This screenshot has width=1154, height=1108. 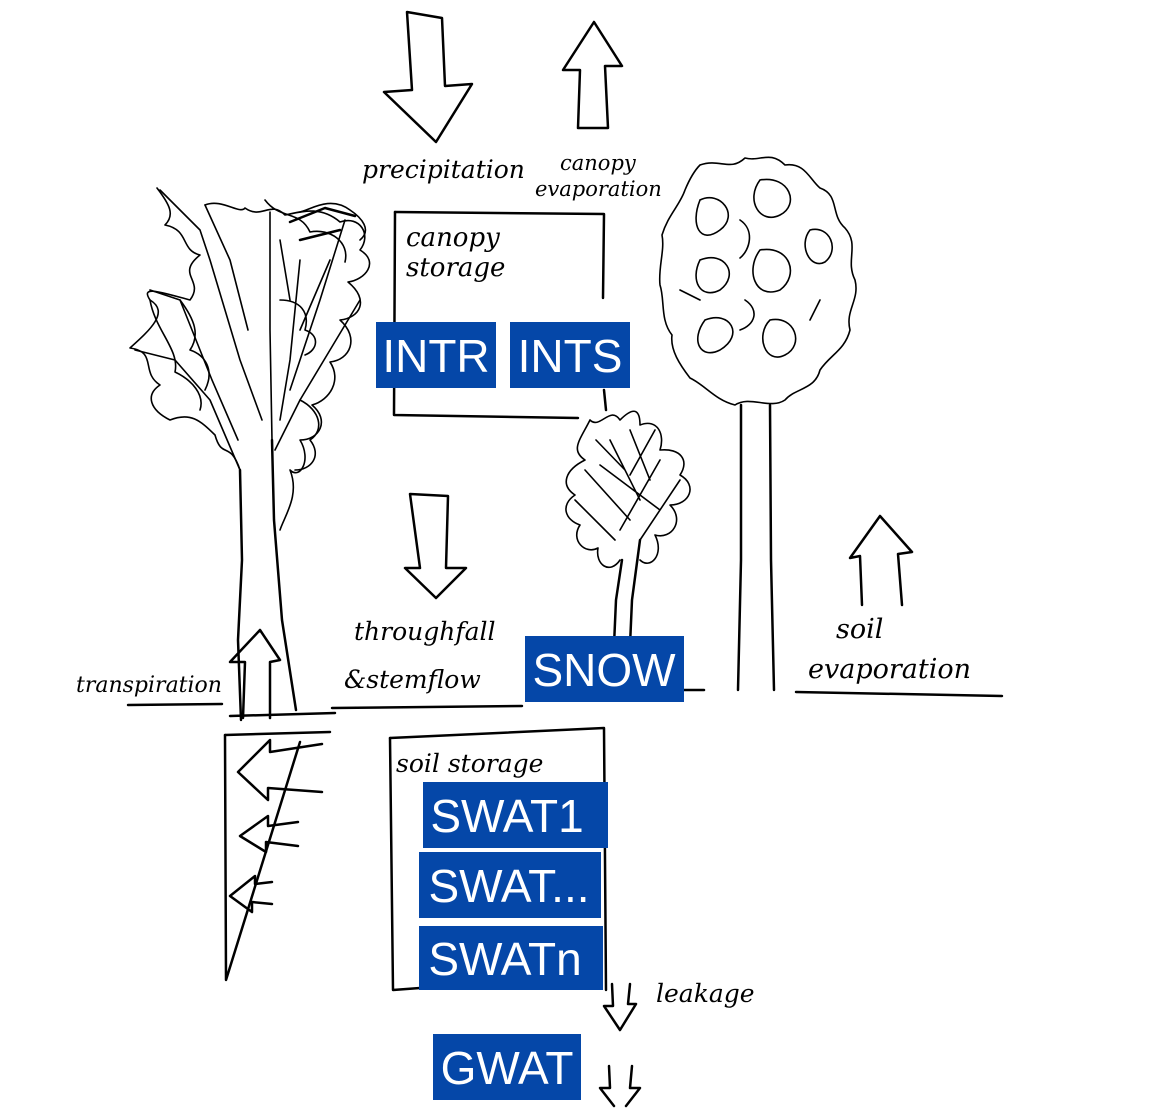 What do you see at coordinates (757, 424) in the screenshot?
I see `right-tree-icon` at bounding box center [757, 424].